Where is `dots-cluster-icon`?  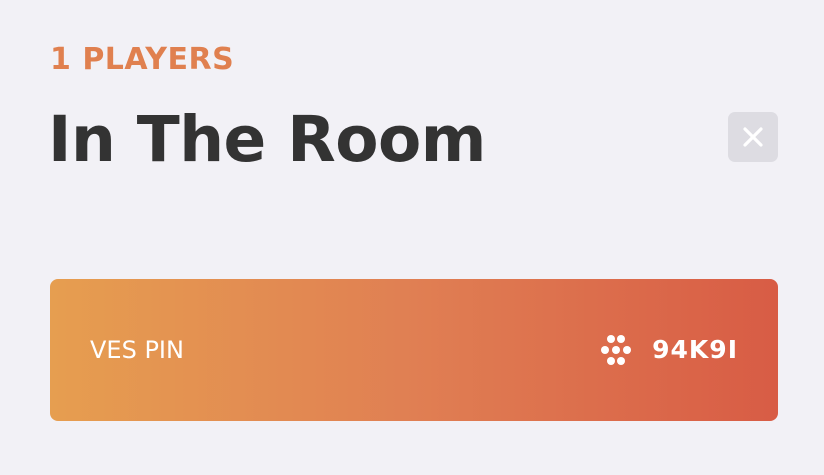 dots-cluster-icon is located at coordinates (616, 350).